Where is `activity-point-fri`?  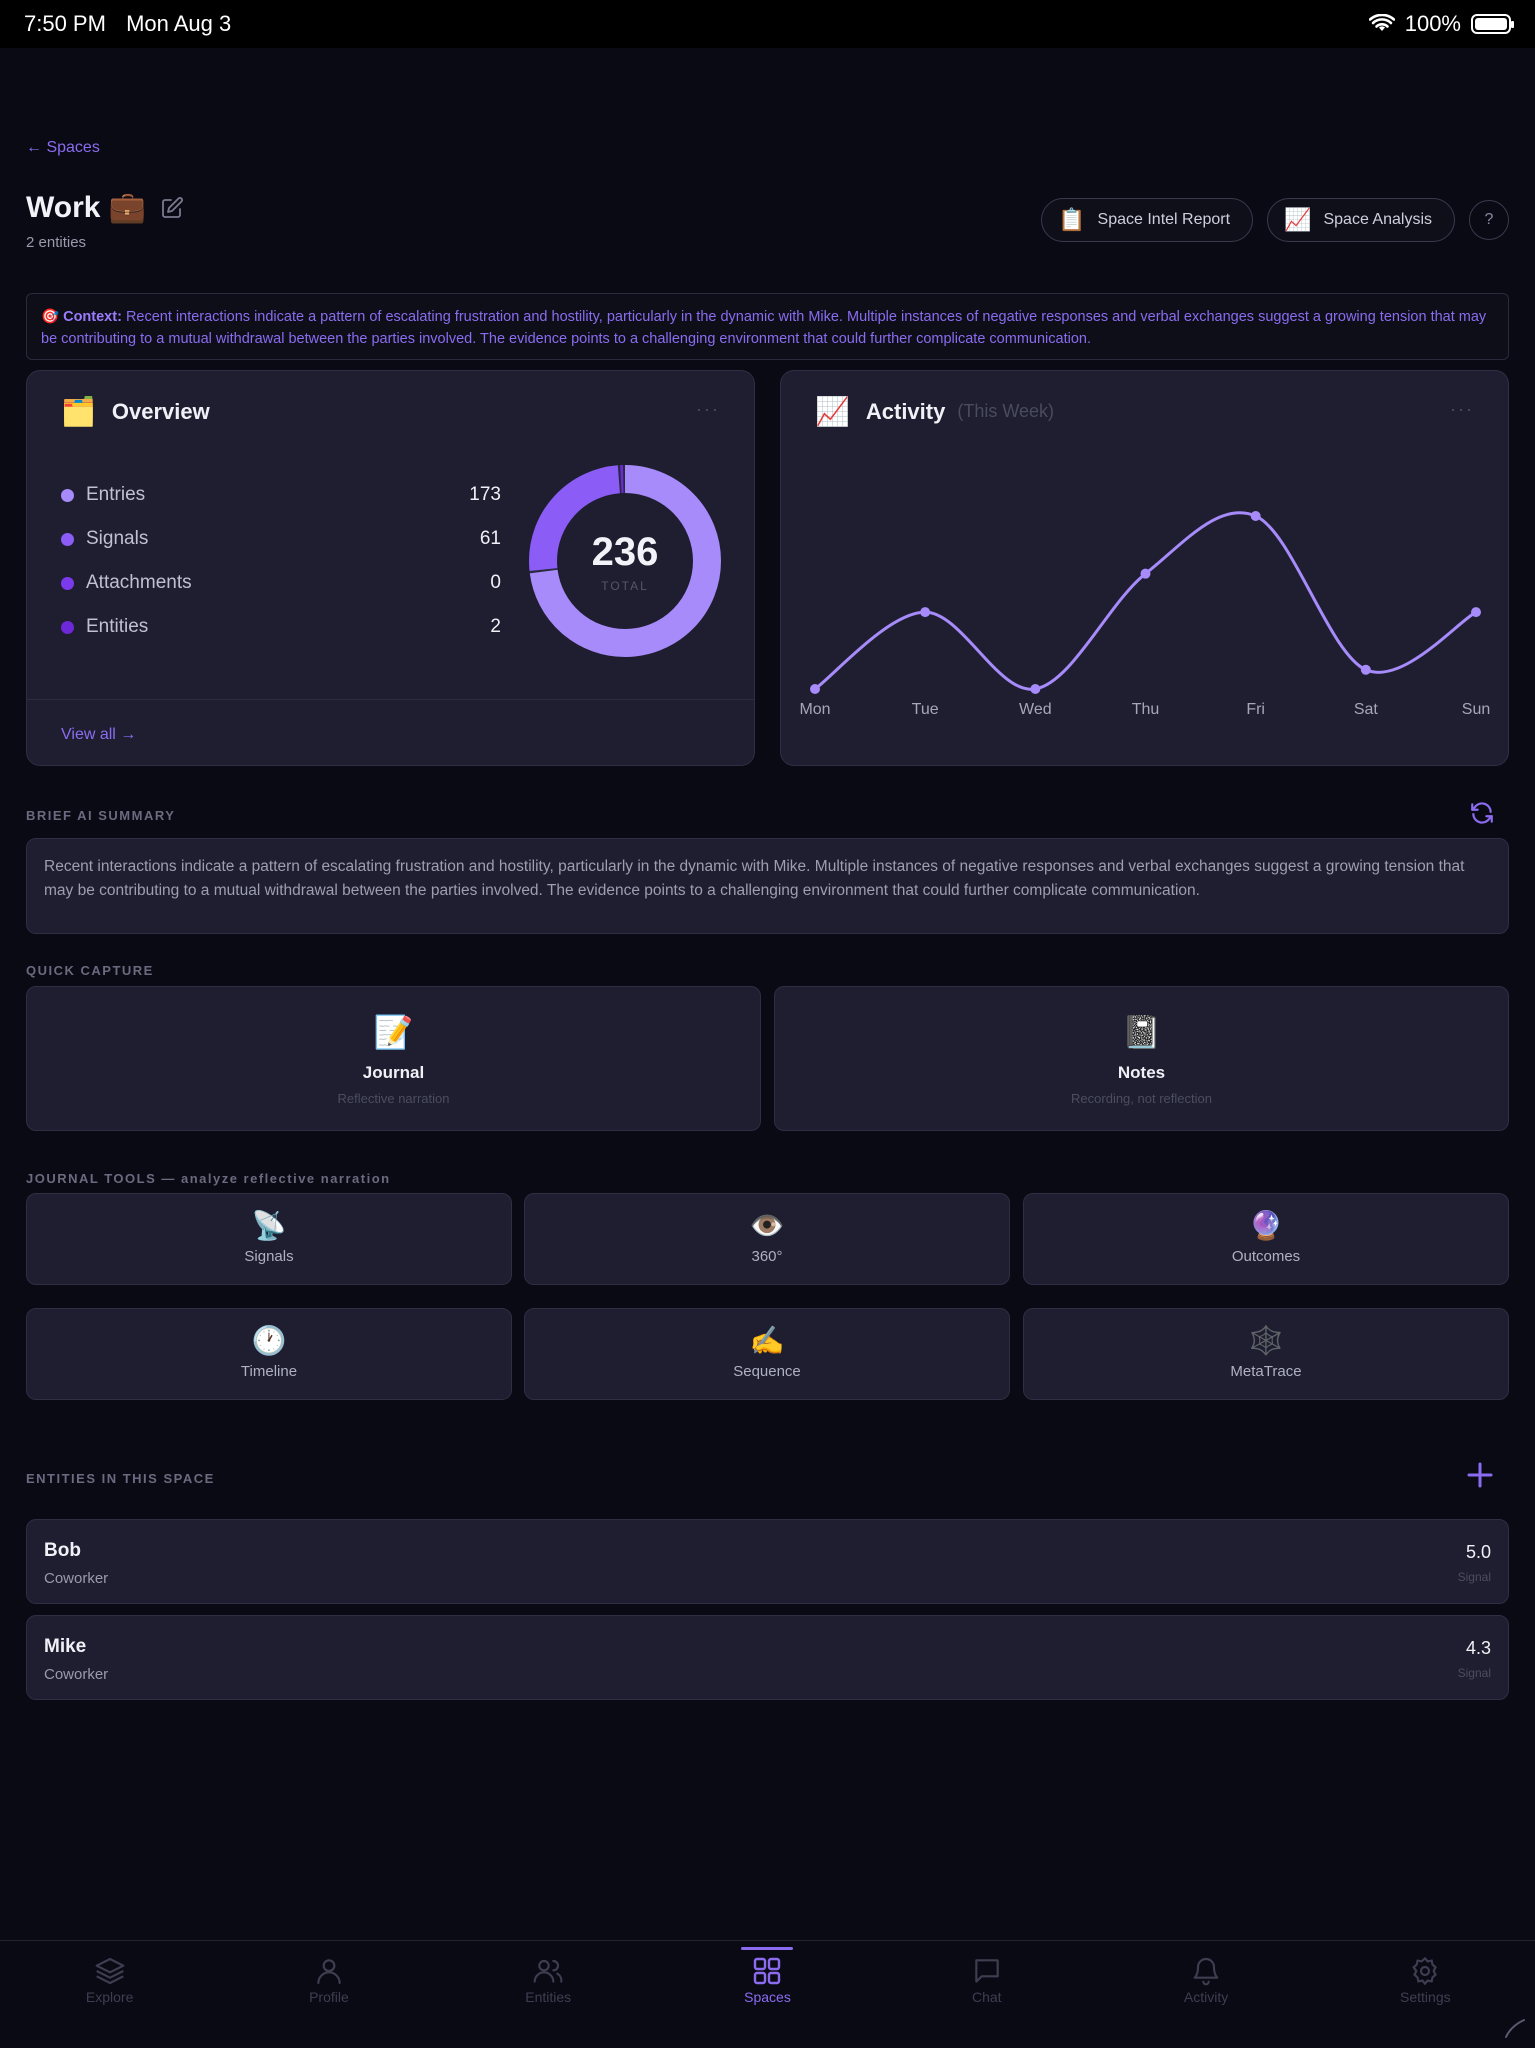 activity-point-fri is located at coordinates (1255, 516).